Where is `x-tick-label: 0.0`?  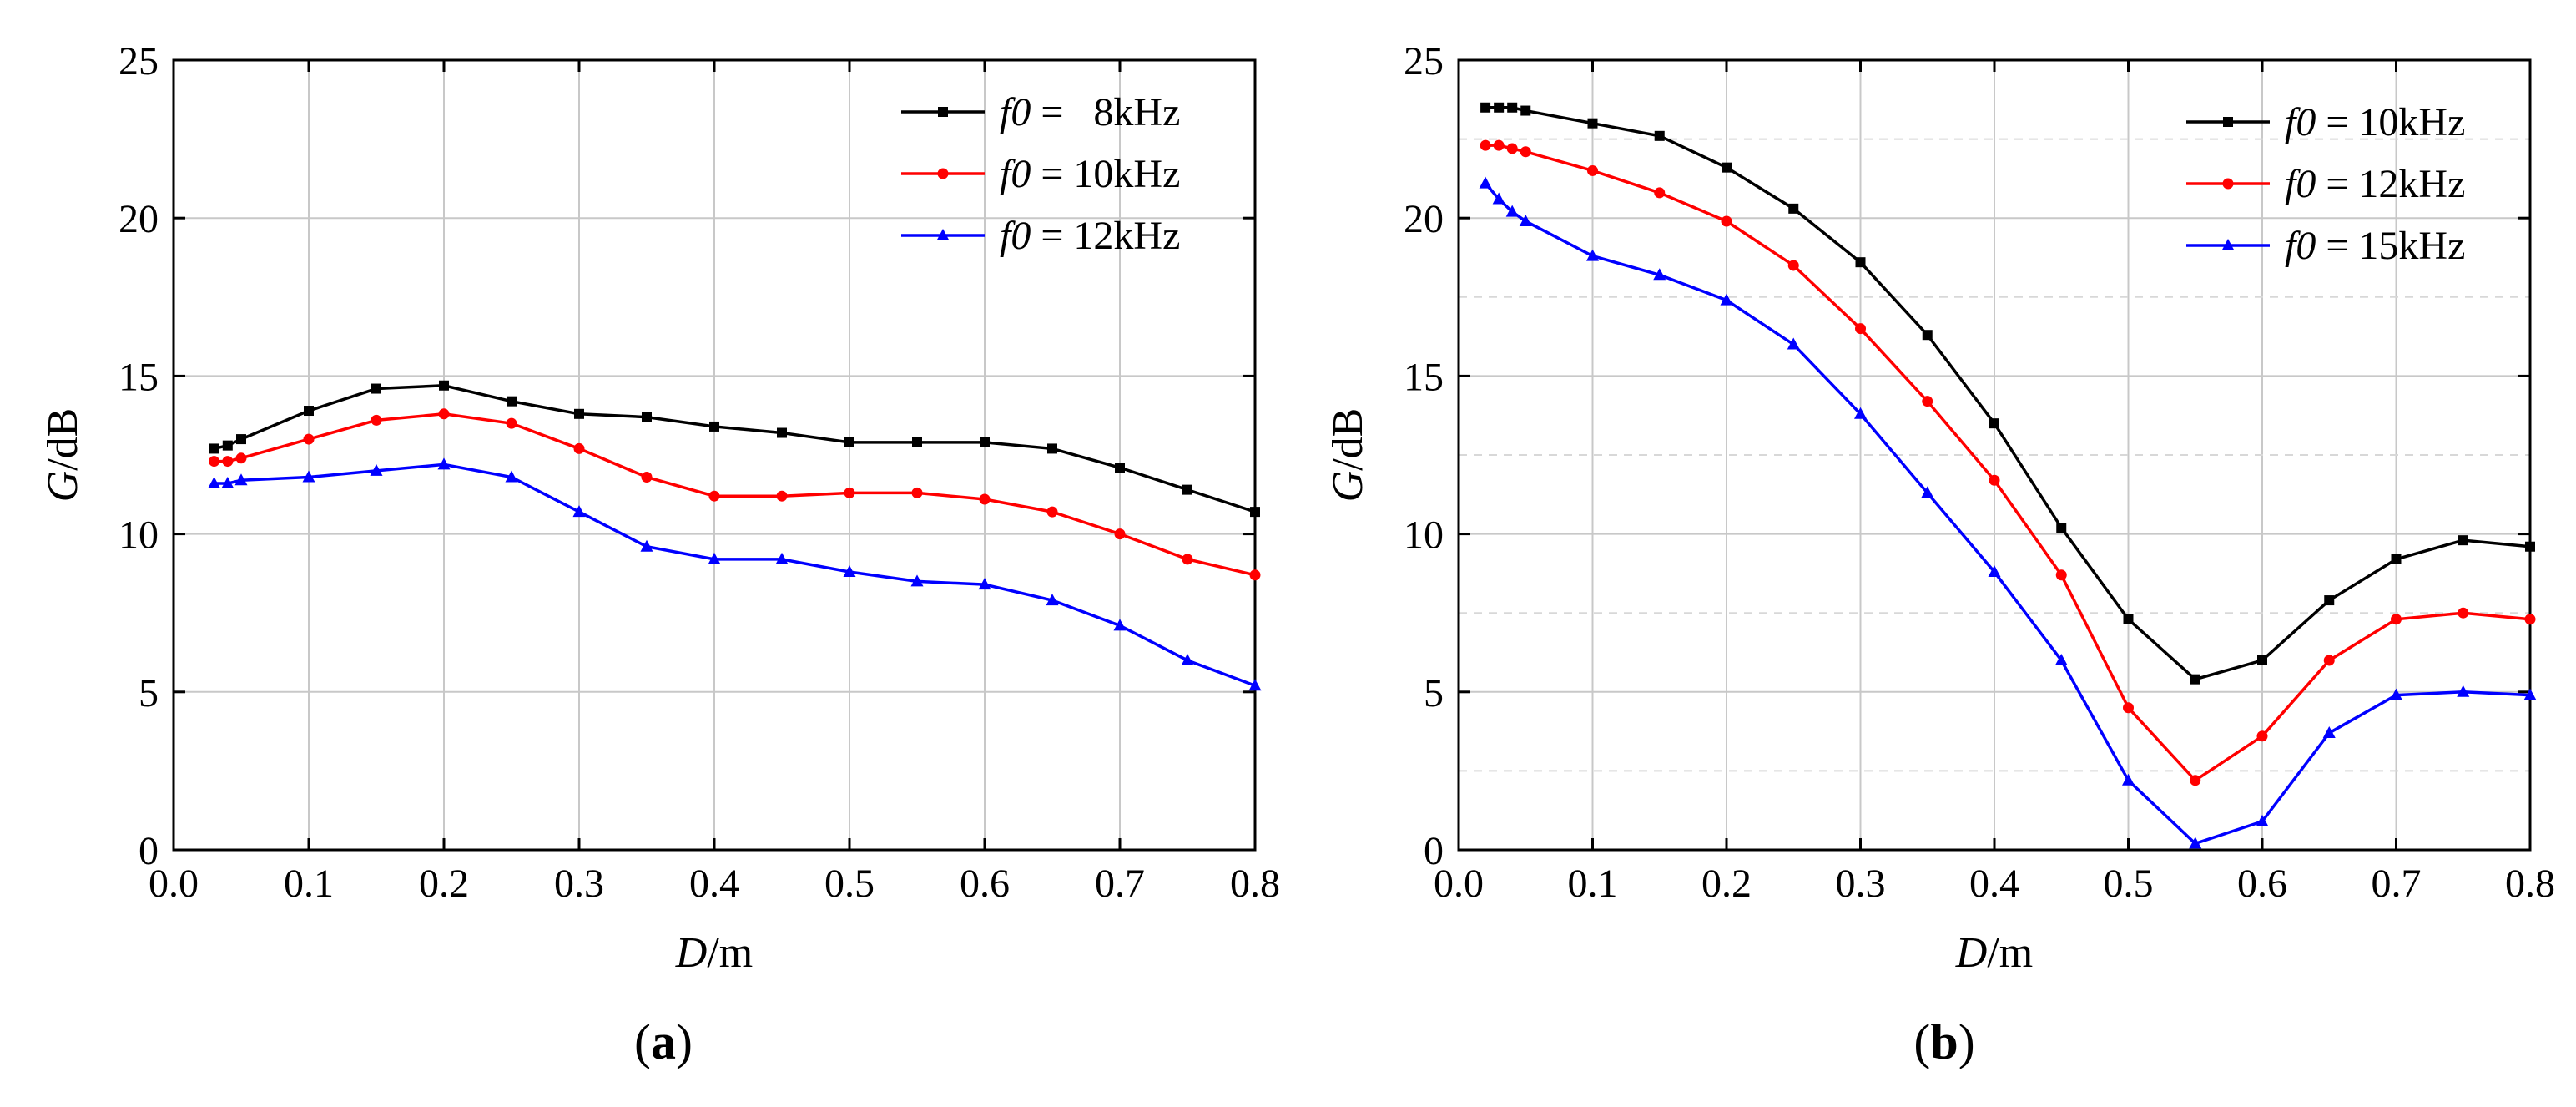
x-tick-label: 0.0 is located at coordinates (1459, 884).